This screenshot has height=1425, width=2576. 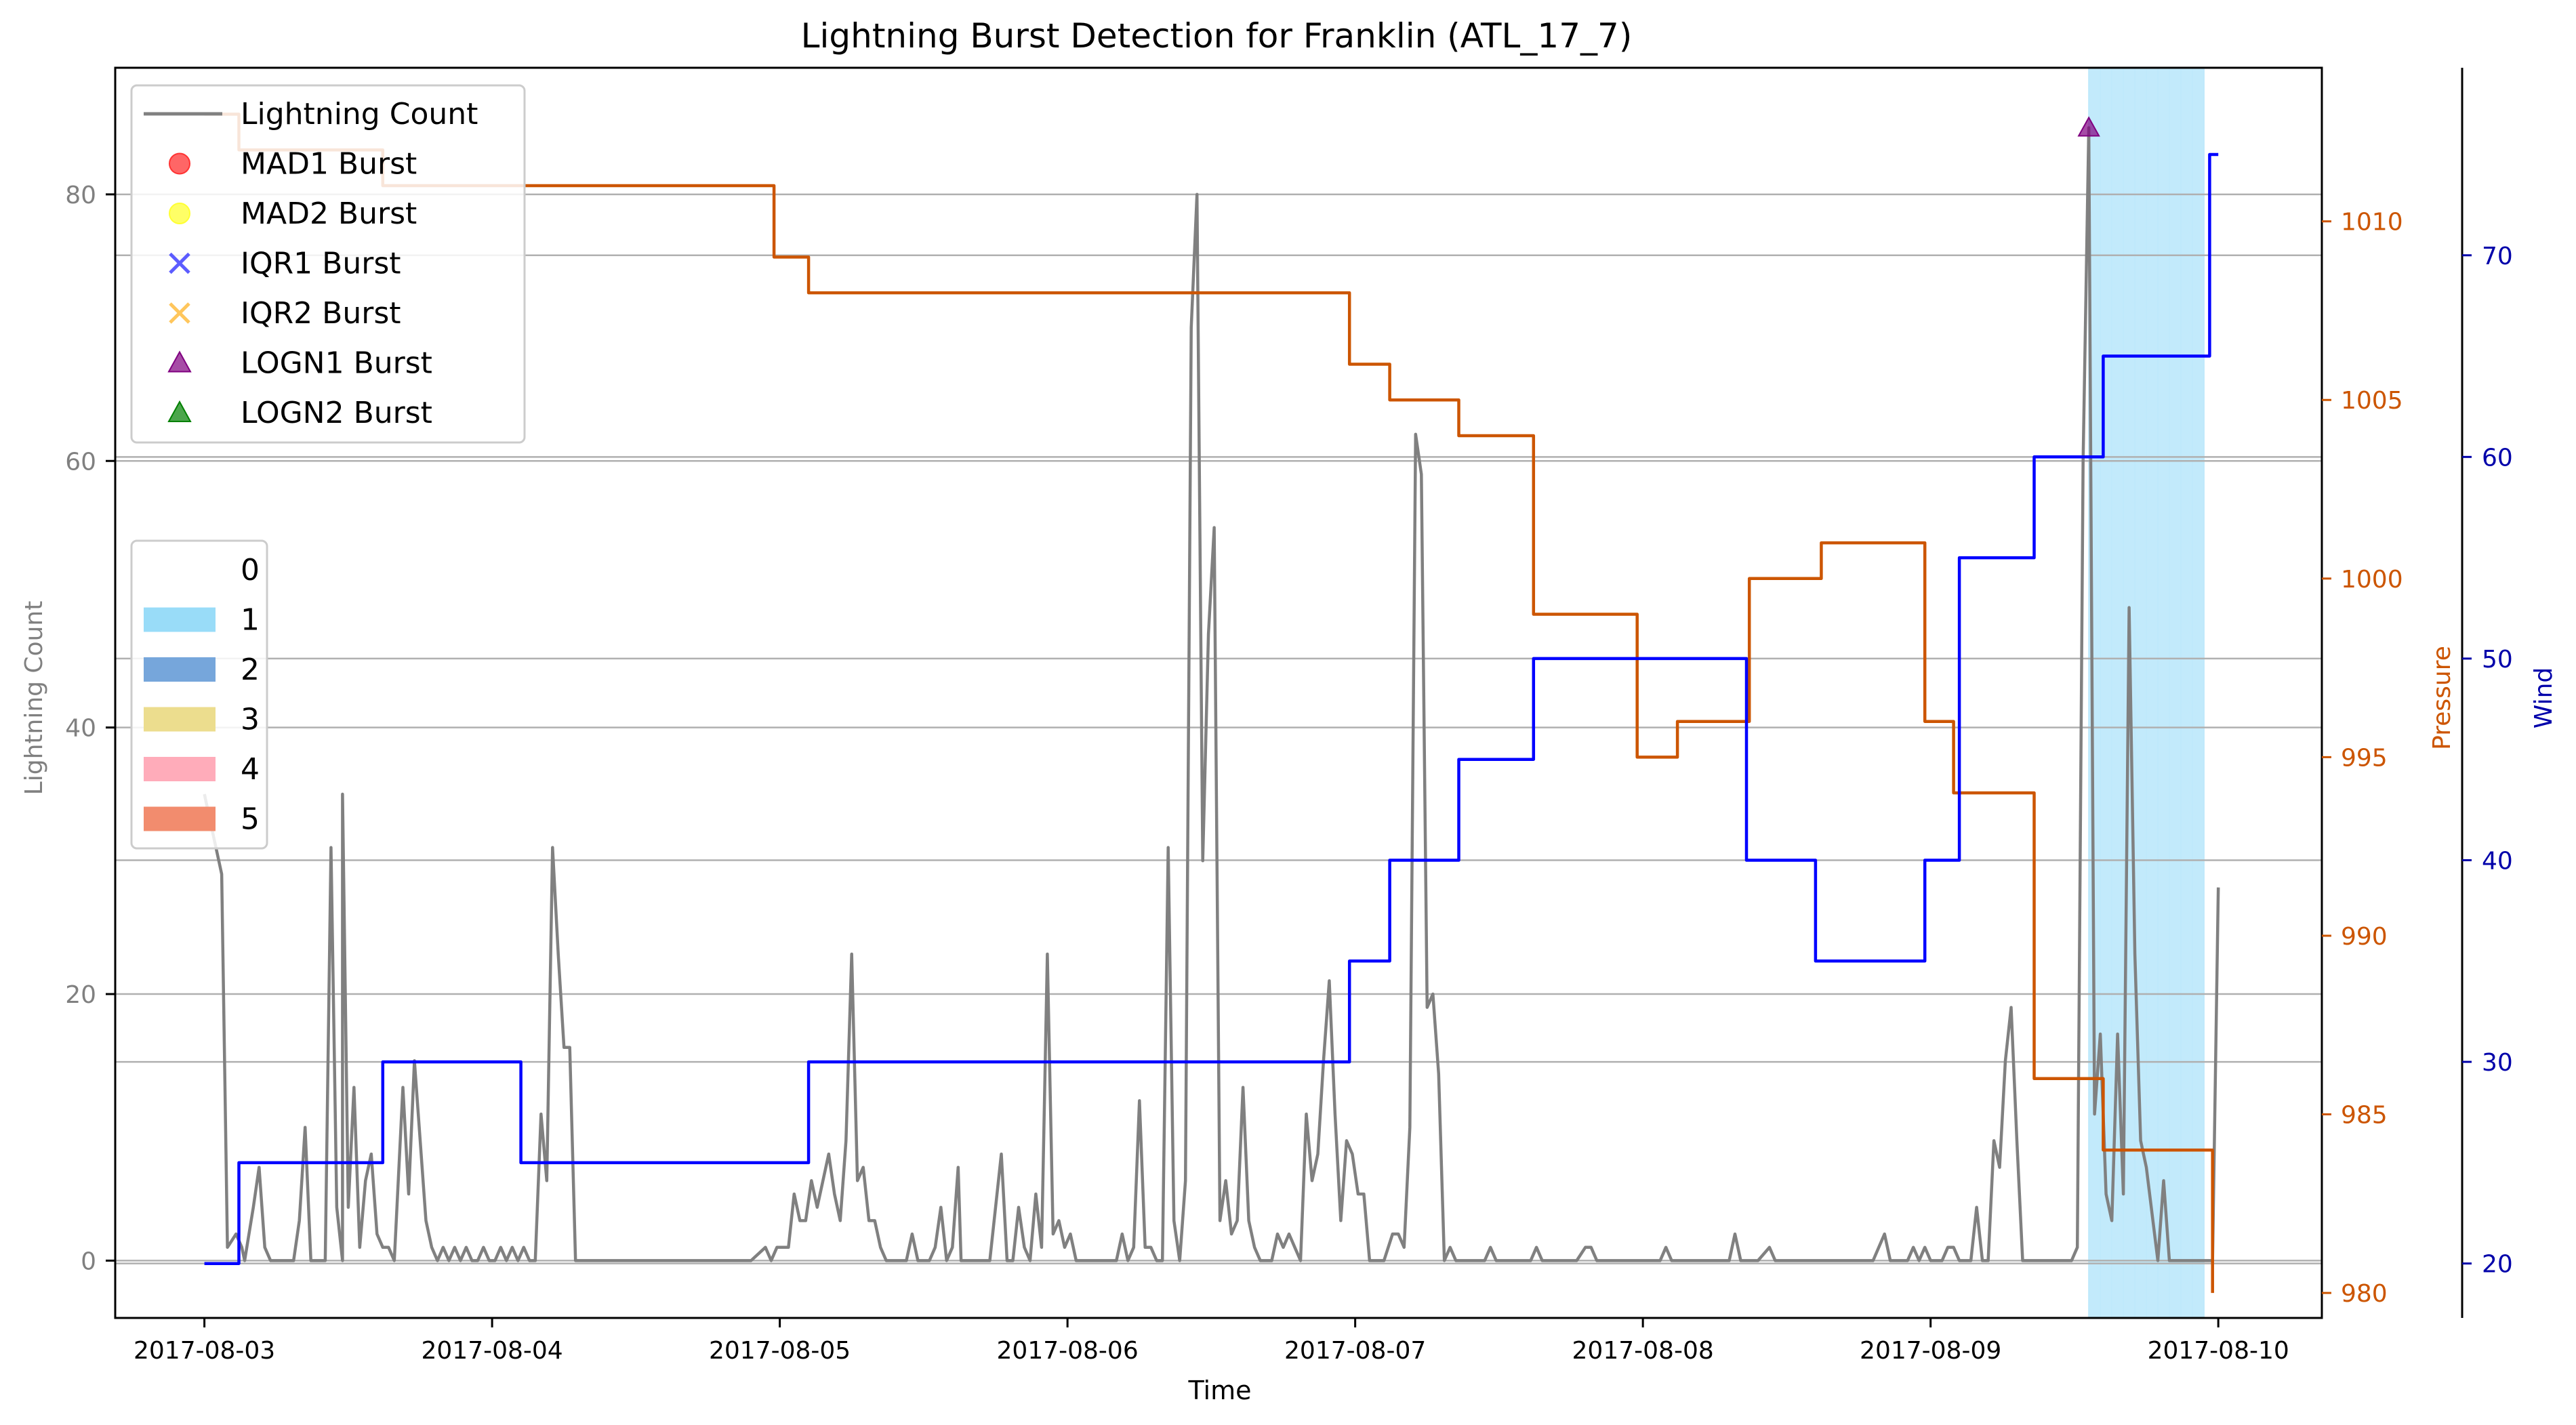 What do you see at coordinates (2487, 761) in the screenshot?
I see `wind-axis-ticks: 20 30 40 50 60 70` at bounding box center [2487, 761].